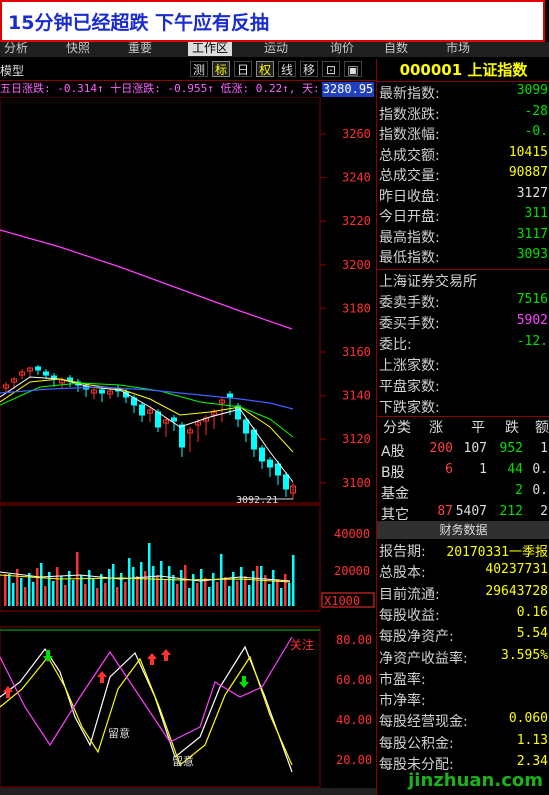 This screenshot has height=795, width=549. I want to click on quote-row-value: -0., so click(536, 131).